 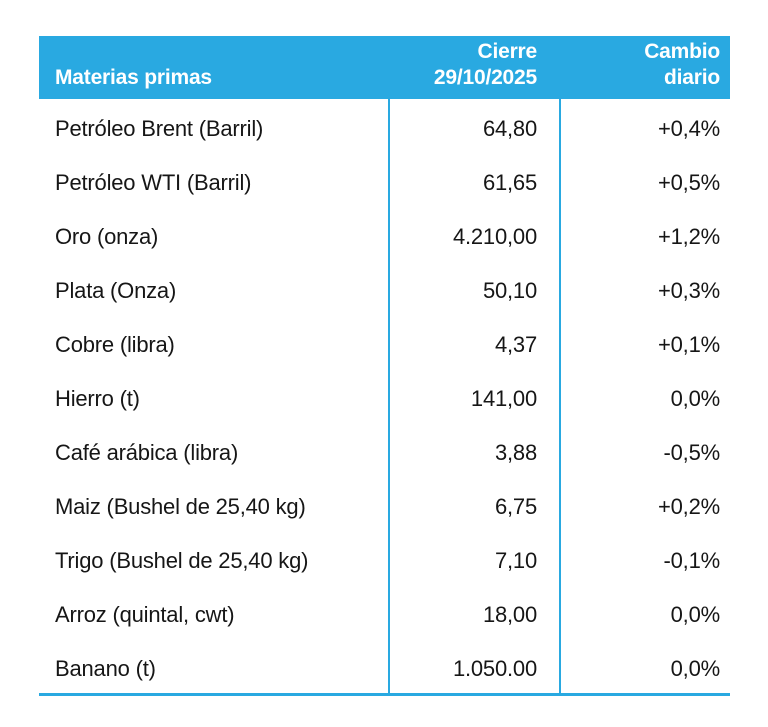 I want to click on close-value: 1.050.00, so click(x=473, y=666).